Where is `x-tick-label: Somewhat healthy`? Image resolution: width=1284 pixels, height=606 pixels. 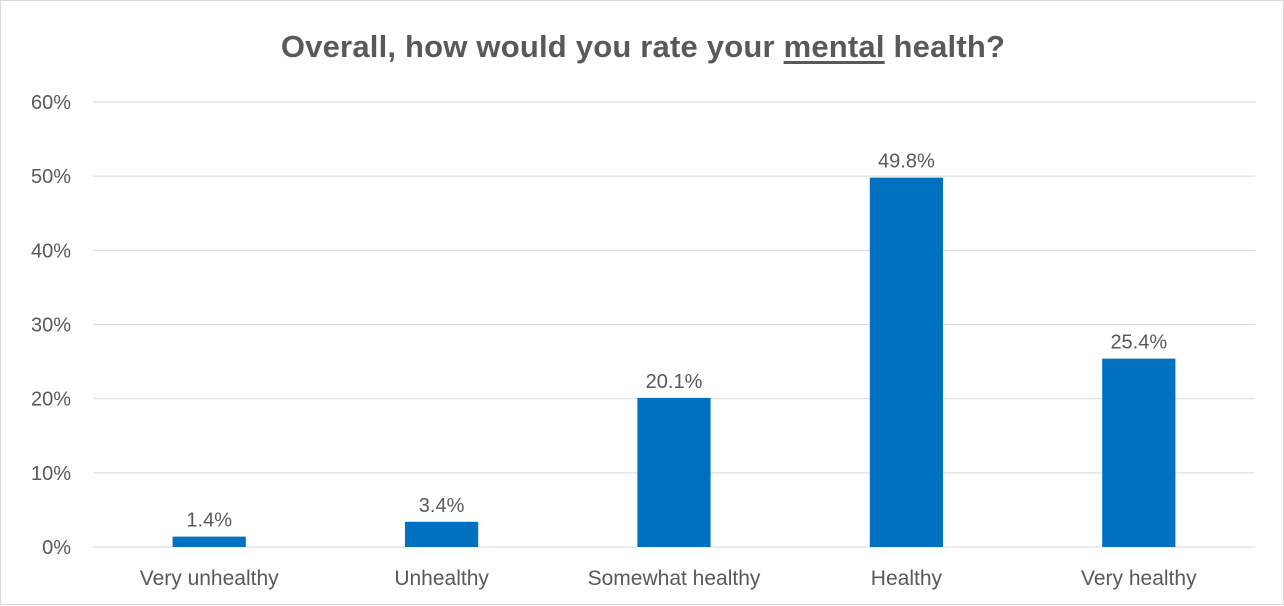
x-tick-label: Somewhat healthy is located at coordinates (674, 578).